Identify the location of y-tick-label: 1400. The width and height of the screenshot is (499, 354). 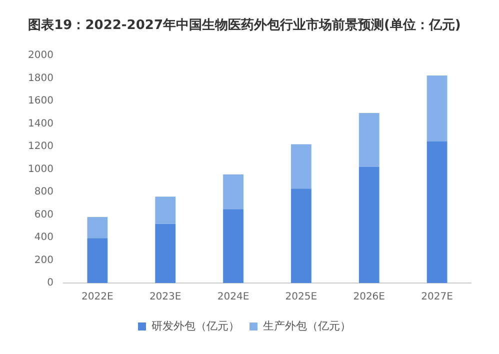
(41, 124).